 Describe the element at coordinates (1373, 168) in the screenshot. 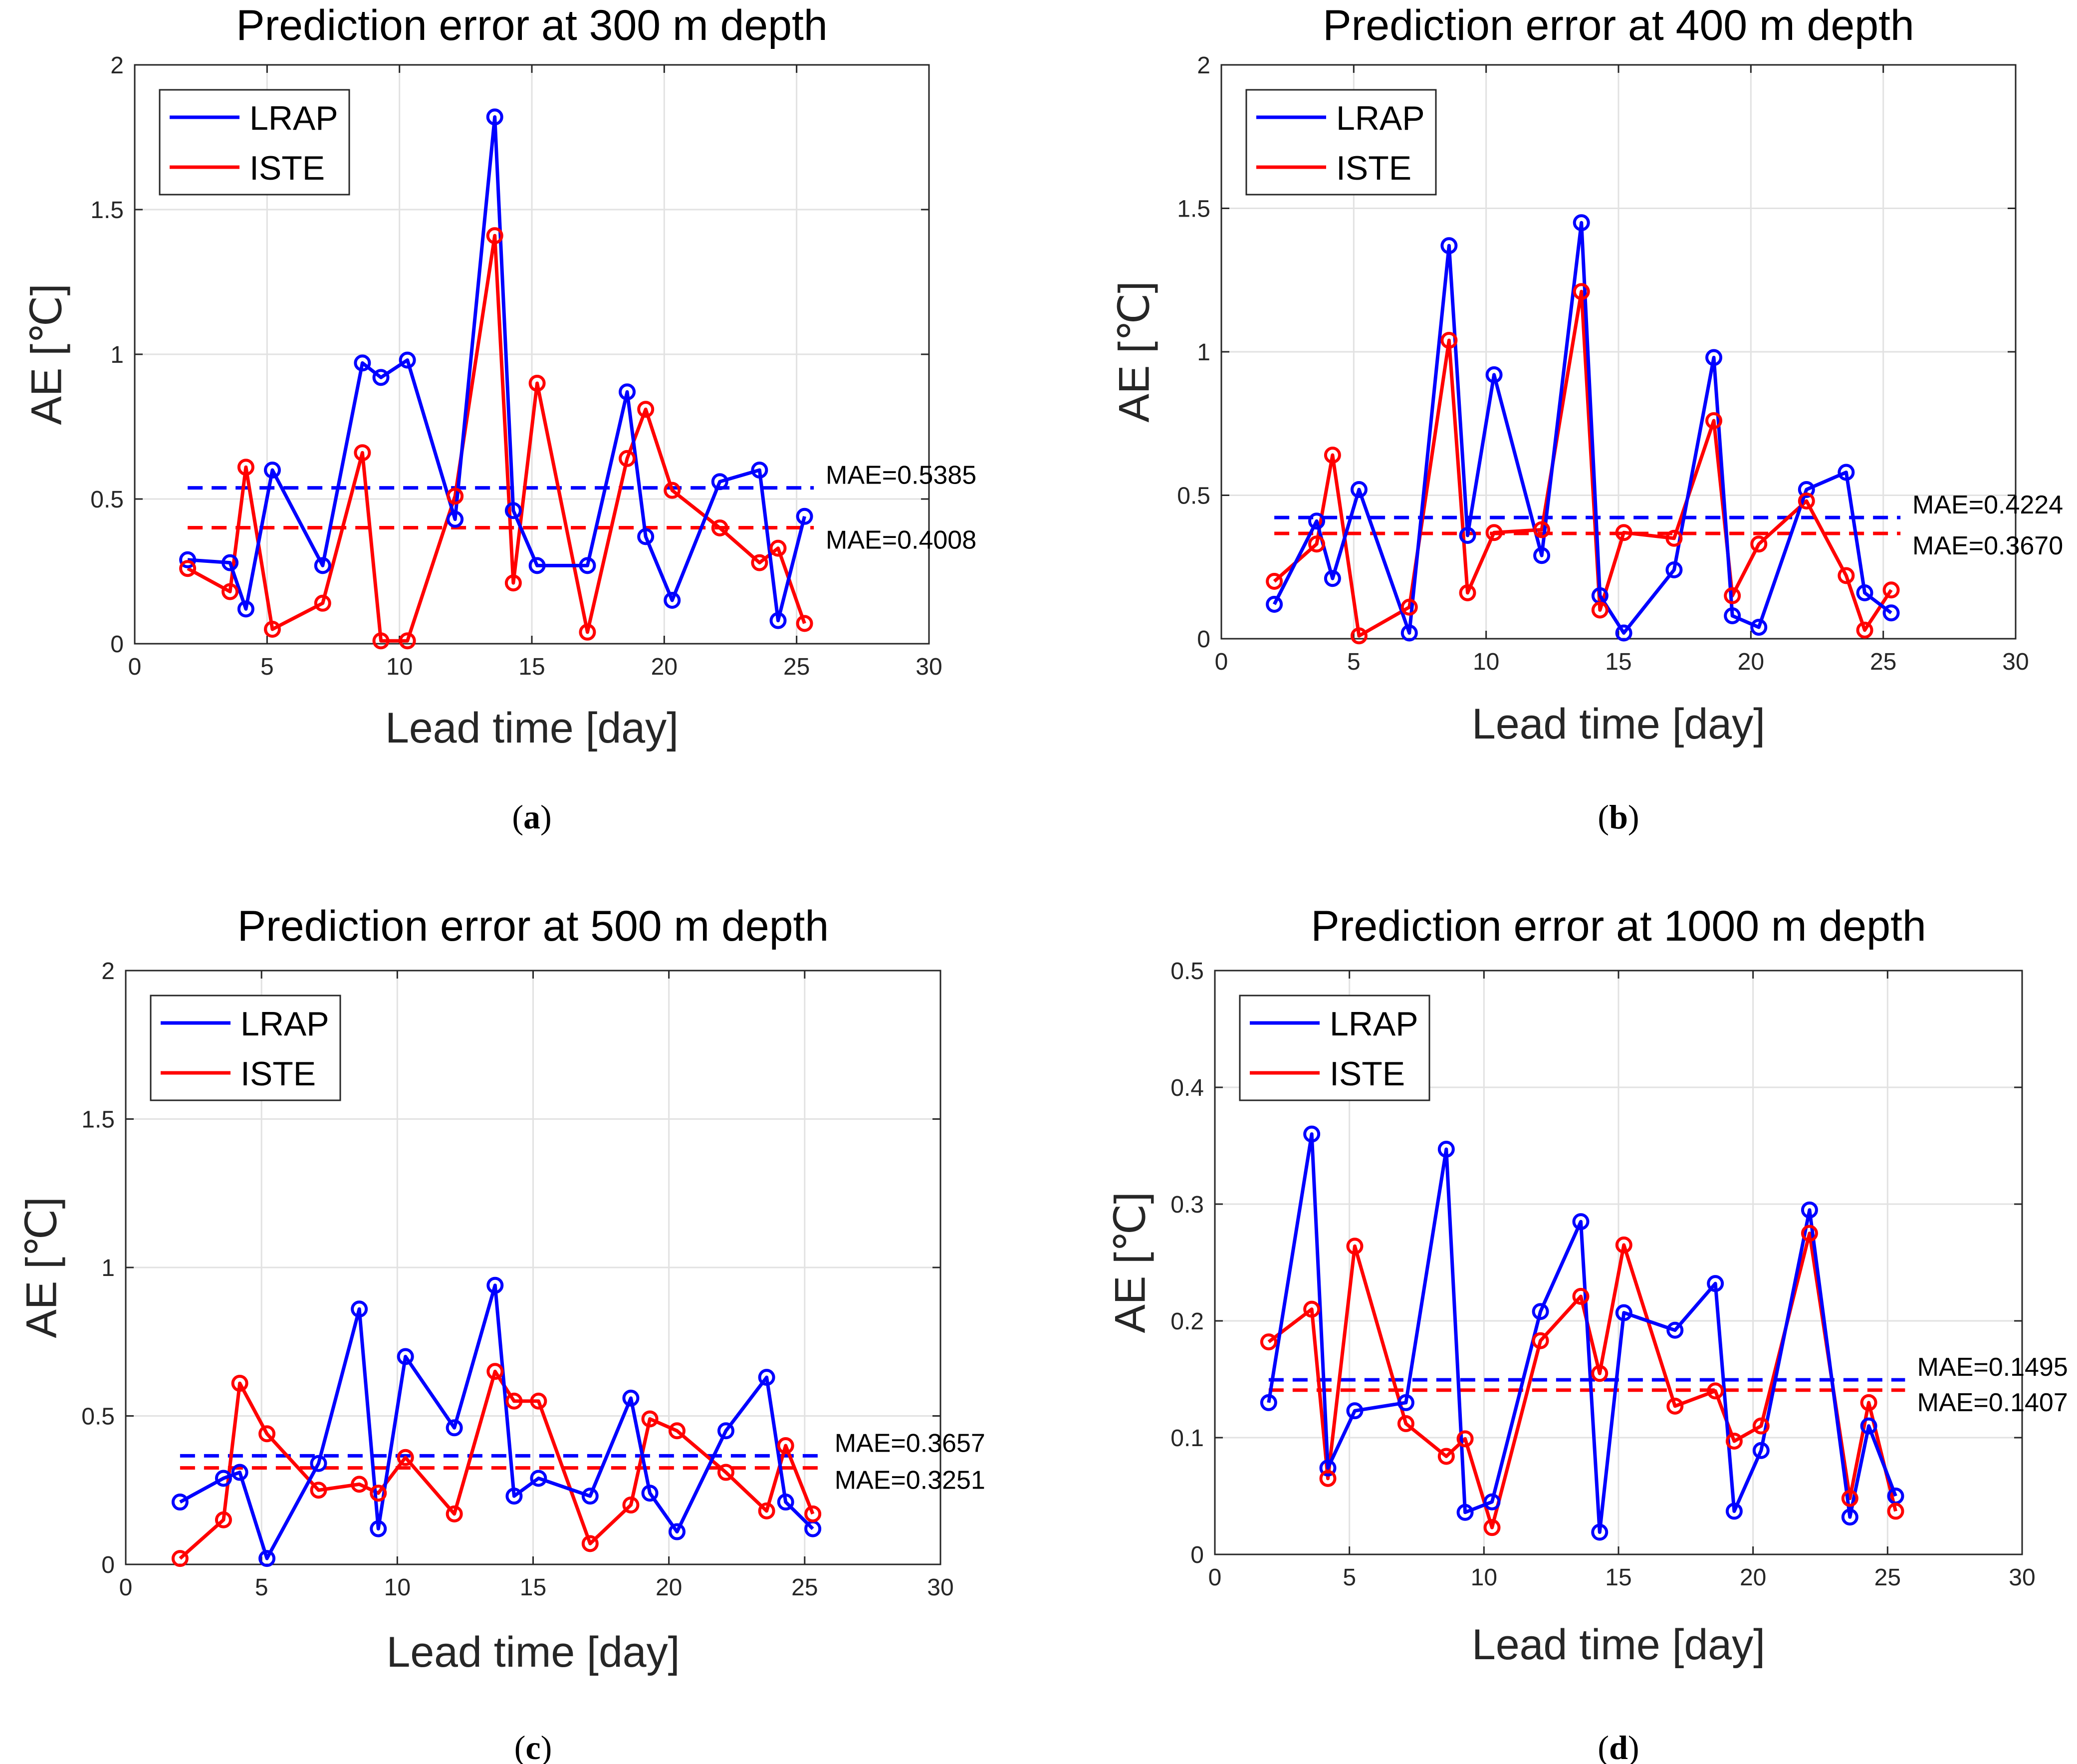

I see `legend-label-iste: ISTE` at that location.